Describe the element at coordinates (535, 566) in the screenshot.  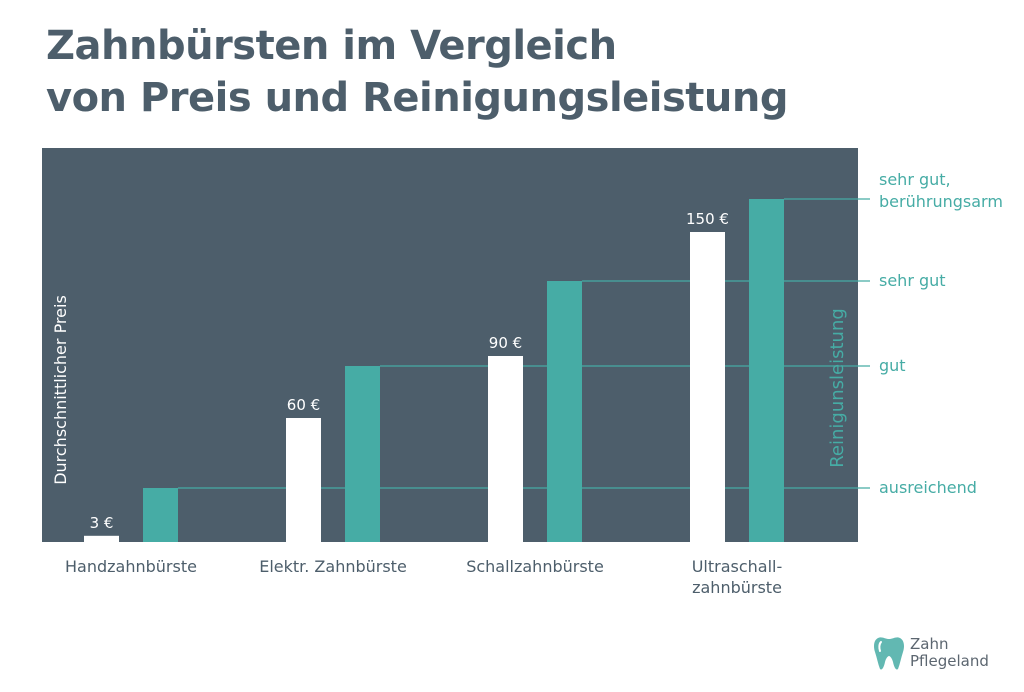
I see `category-label: Schallzahnbürste` at that location.